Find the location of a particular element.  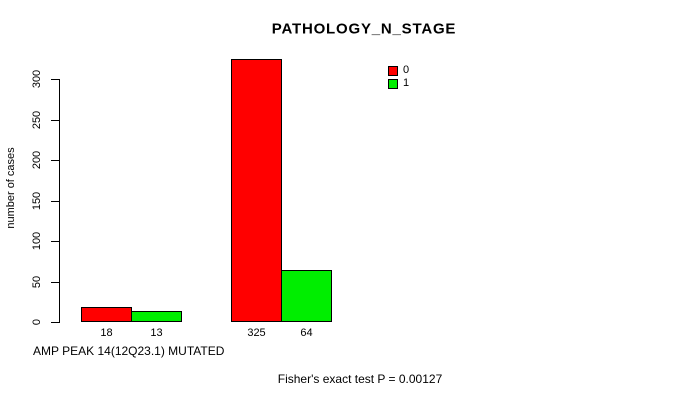

bar-value-label: 325 is located at coordinates (256, 333).